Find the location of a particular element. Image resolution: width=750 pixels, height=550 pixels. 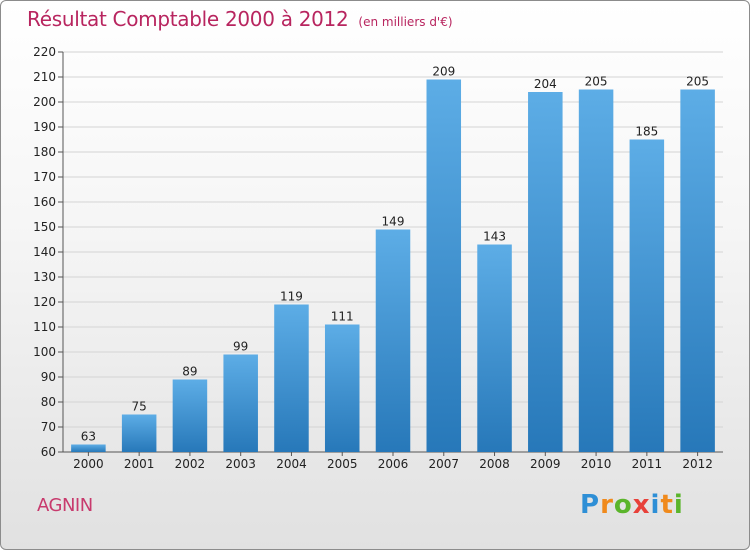

x-tick-label: 2009 is located at coordinates (545, 464).